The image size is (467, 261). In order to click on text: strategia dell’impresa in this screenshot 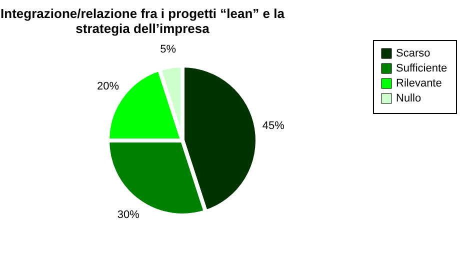, I will do `click(143, 28)`.